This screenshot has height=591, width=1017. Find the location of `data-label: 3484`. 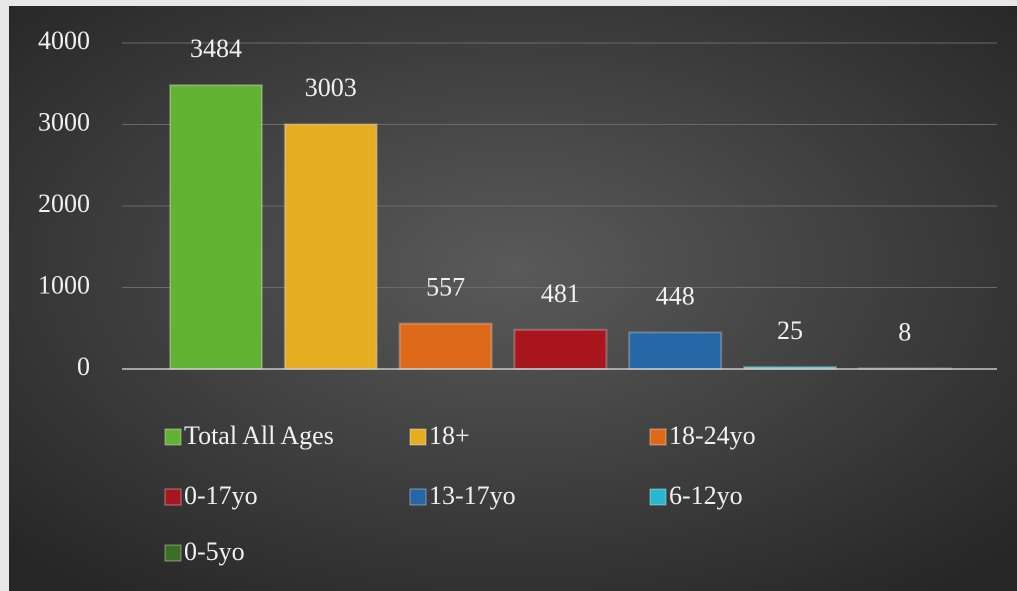

data-label: 3484 is located at coordinates (216, 48).